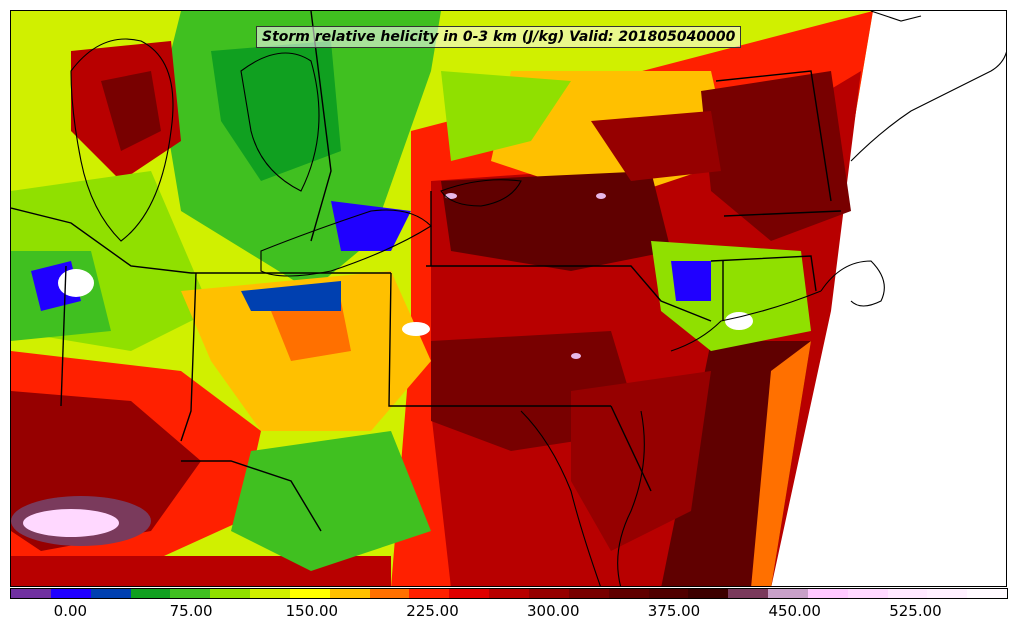  I want to click on colorbar-tick-label: 375.00, so click(674, 611).